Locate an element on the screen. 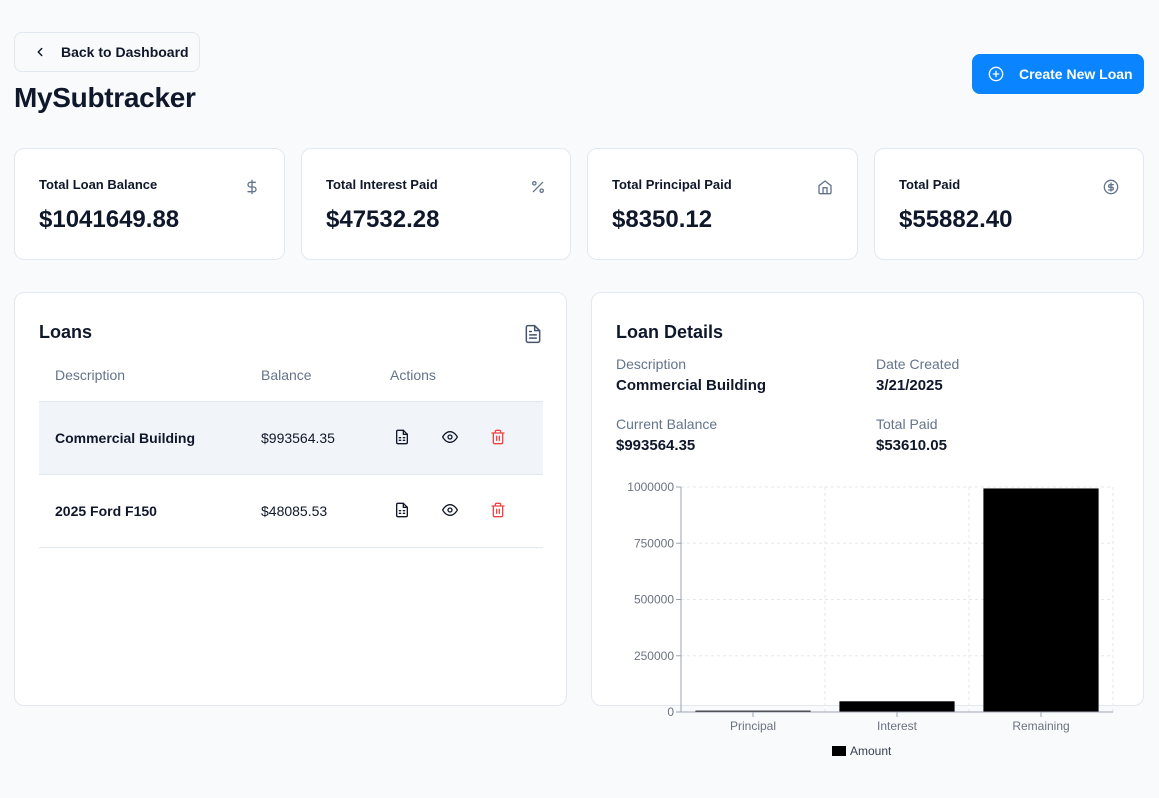 The image size is (1159, 798). create-new-loan-label: Create New Loan is located at coordinates (1076, 74).